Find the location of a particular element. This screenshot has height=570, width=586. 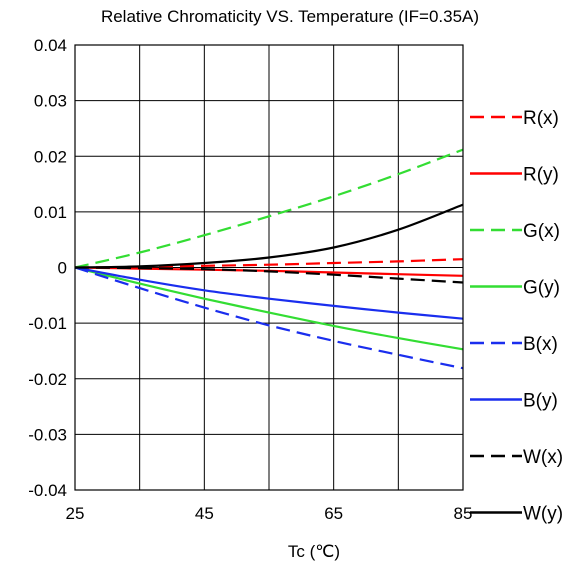

legend-item-r-x: R(x) is located at coordinates (514, 118).